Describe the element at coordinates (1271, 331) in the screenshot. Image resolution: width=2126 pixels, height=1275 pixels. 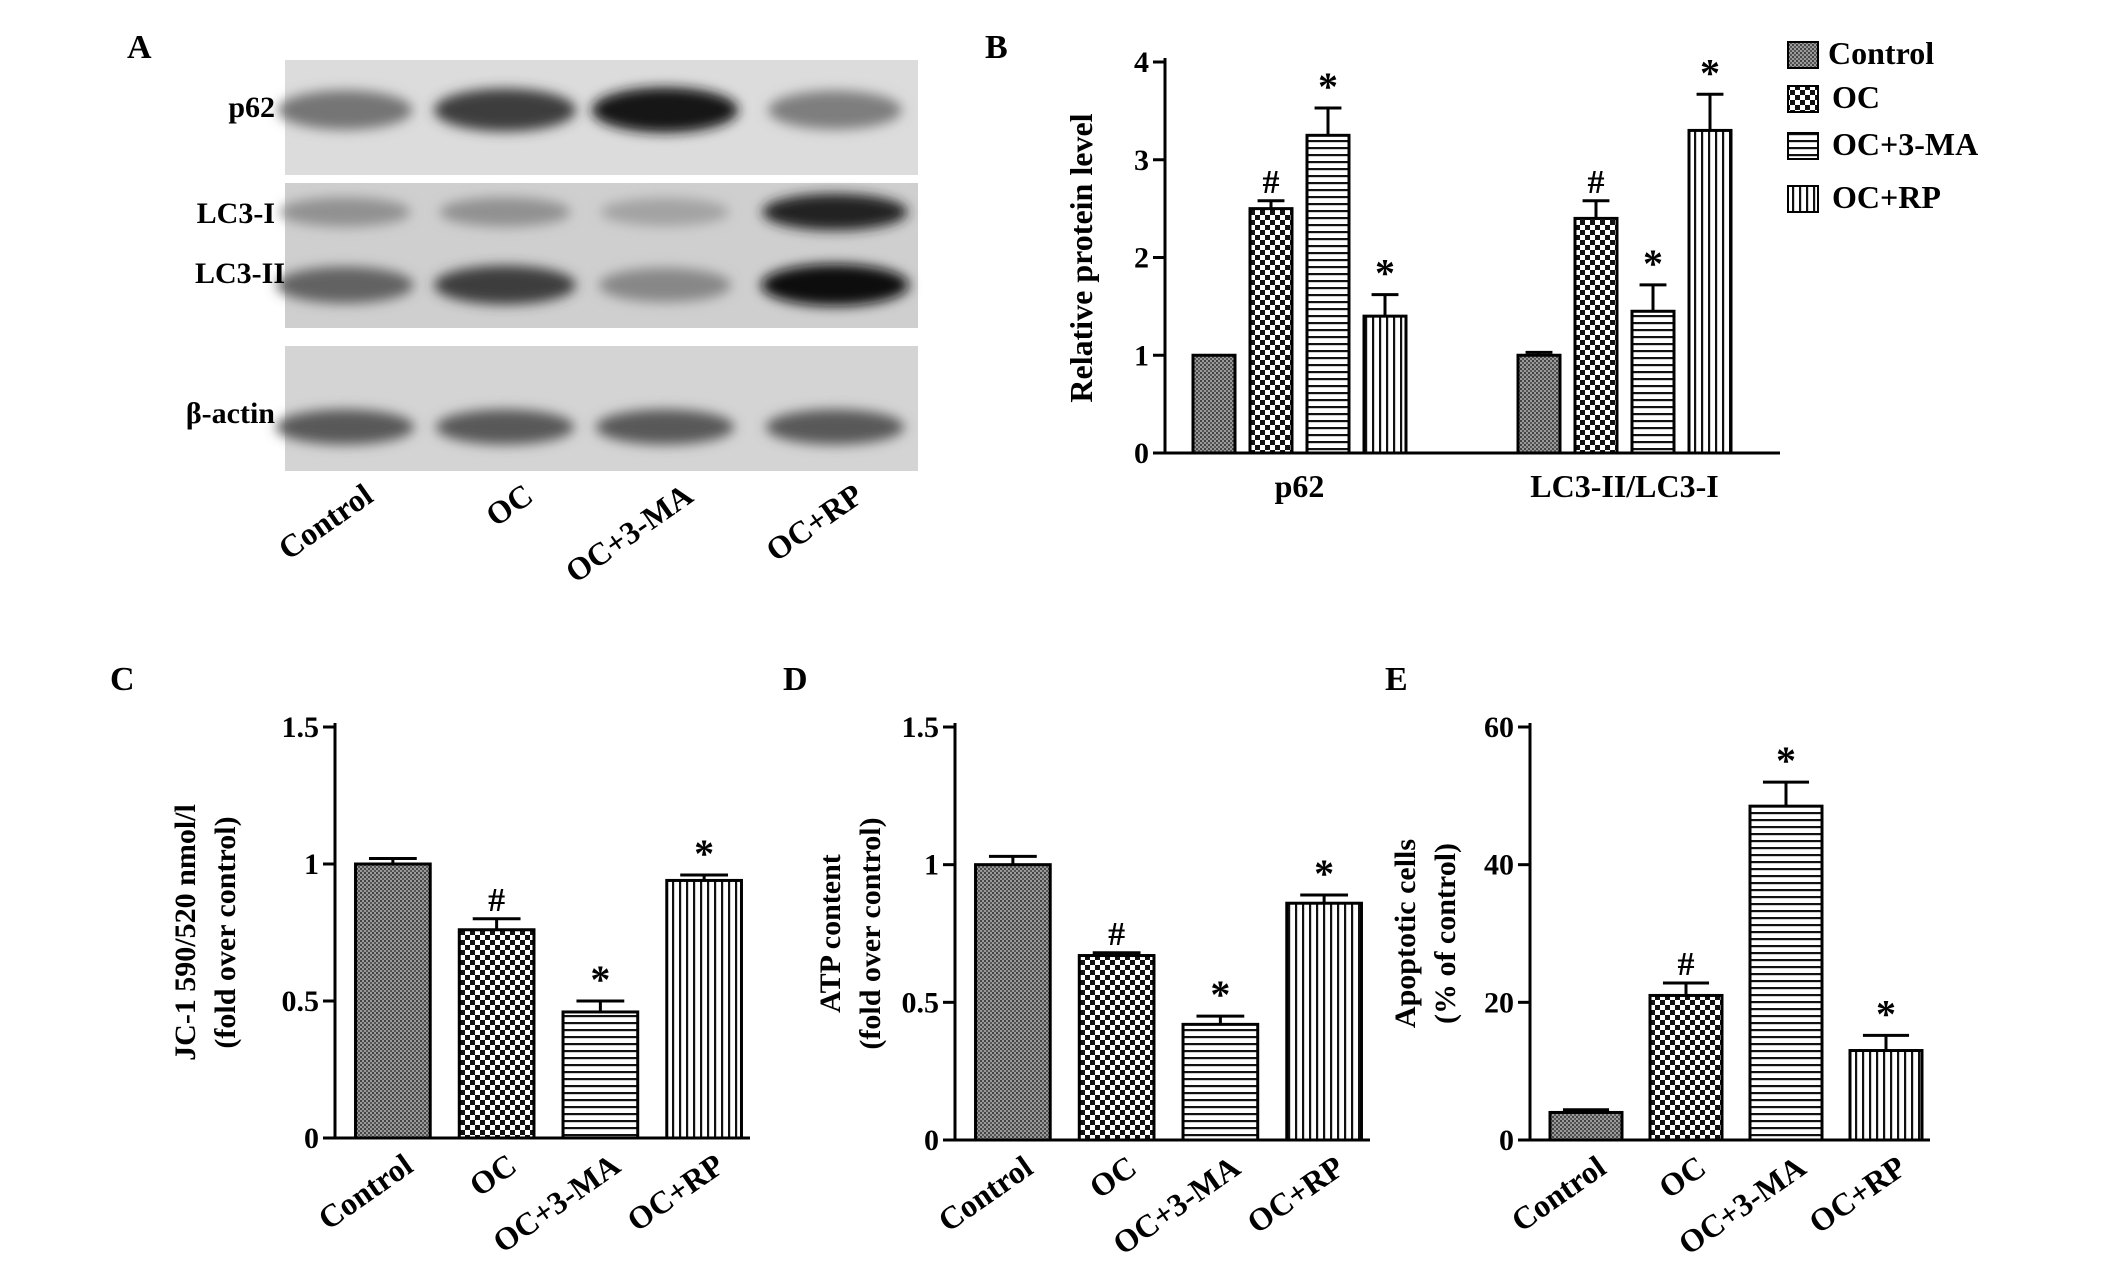
I see `chart-b-p62-oc-bar` at that location.